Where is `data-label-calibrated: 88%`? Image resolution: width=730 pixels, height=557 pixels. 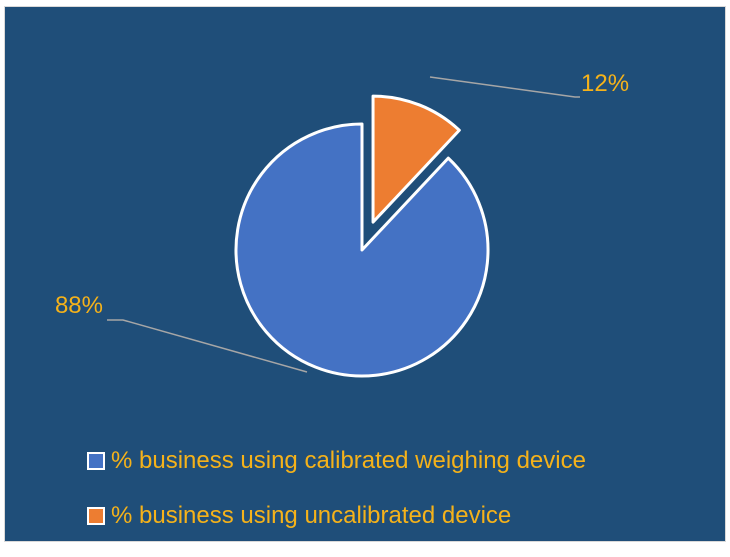
data-label-calibrated: 88% is located at coordinates (79, 305).